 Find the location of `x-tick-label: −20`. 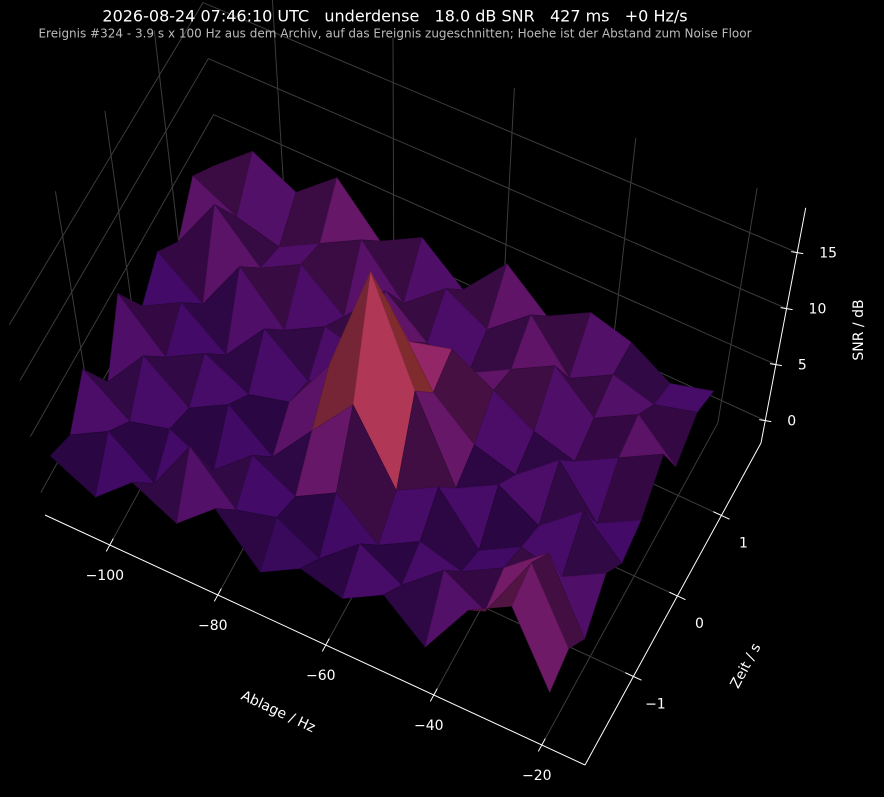

x-tick-label: −20 is located at coordinates (537, 776).